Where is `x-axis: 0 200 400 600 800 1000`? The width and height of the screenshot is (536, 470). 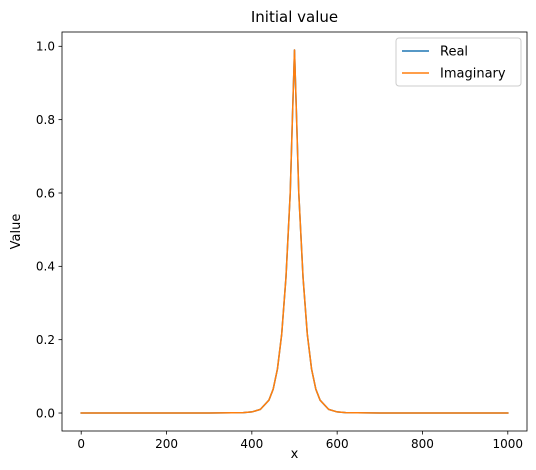 x-axis: 0 200 400 600 800 1000 is located at coordinates (300, 441).